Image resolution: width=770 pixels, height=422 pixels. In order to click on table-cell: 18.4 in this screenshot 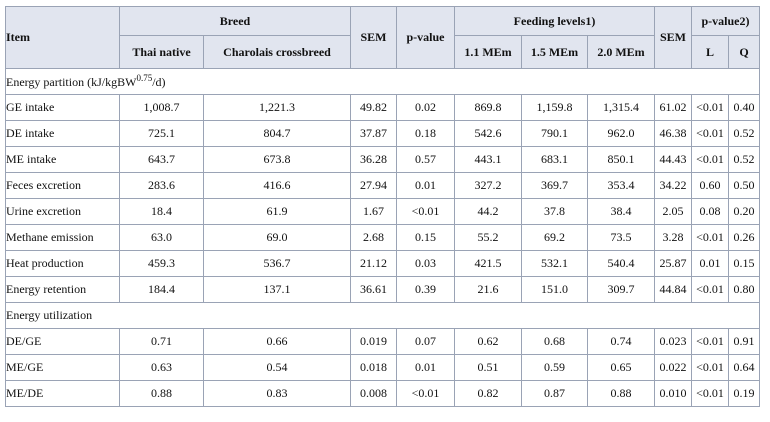, I will do `click(161, 211)`.